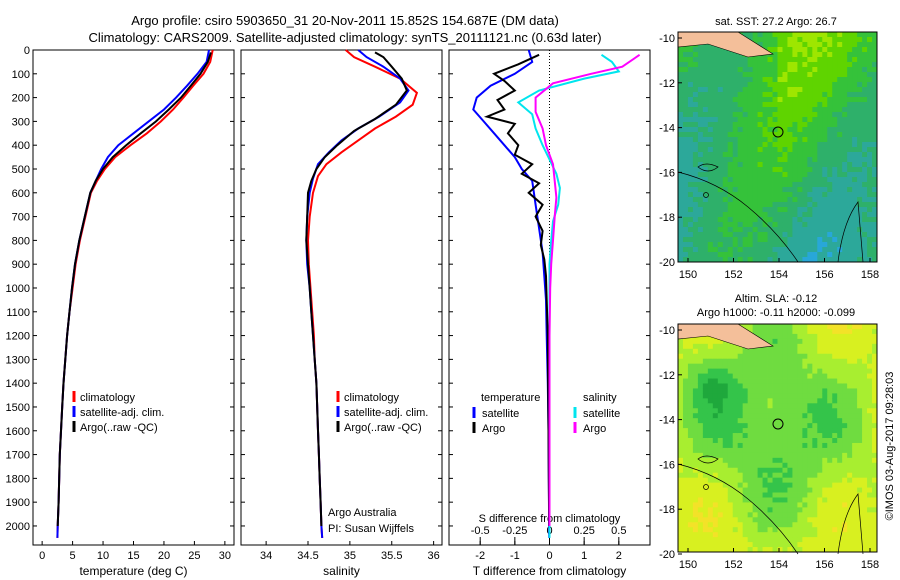 The height and width of the screenshot is (580, 900). Describe the element at coordinates (225, 556) in the screenshot. I see `x-tick-label: 30` at that location.